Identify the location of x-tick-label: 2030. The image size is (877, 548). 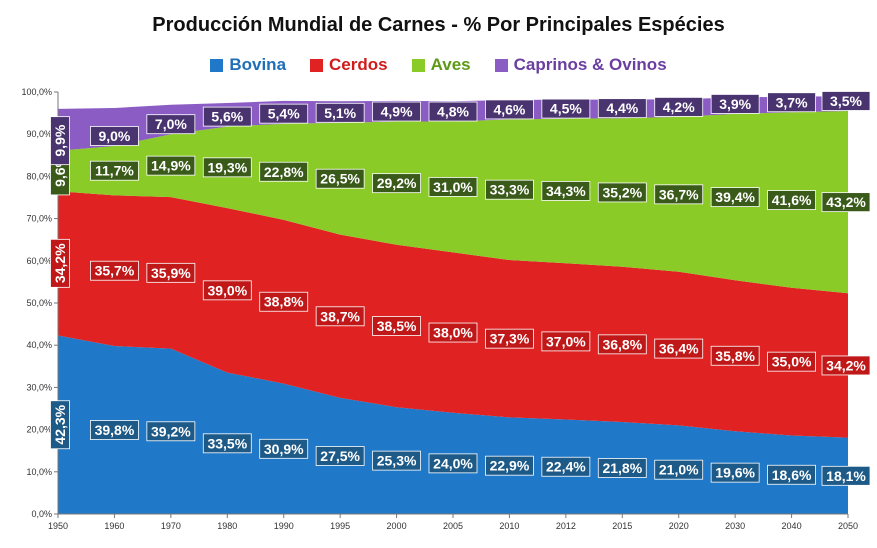
(735, 526).